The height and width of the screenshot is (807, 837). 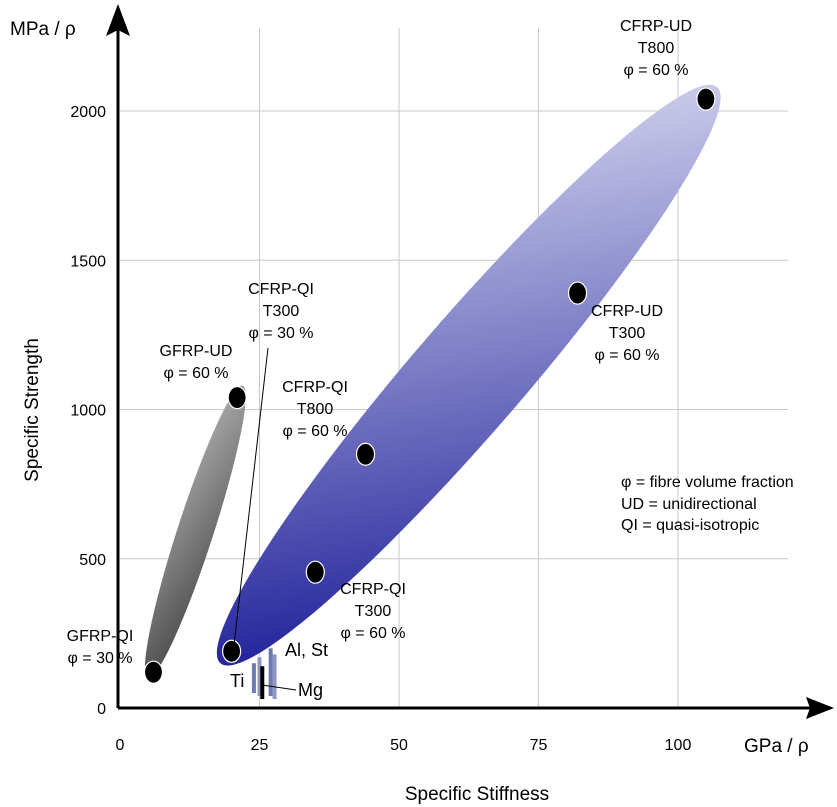 I want to click on annotation-cfrp-ud-t300: T300, so click(x=627, y=333).